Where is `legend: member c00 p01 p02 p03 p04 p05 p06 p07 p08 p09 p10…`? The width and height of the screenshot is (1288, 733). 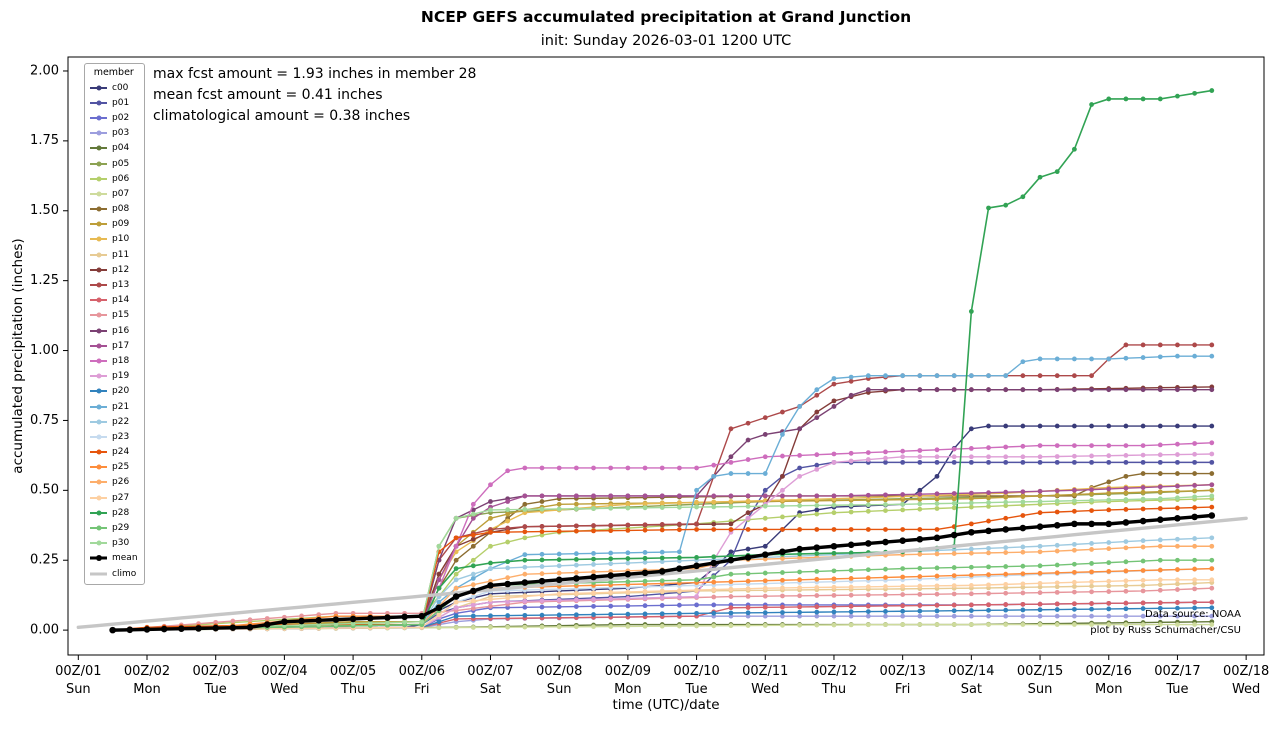 legend: member c00 p01 p02 p03 p04 p05 p06 p07 p08 p09 p10… is located at coordinates (114, 324).